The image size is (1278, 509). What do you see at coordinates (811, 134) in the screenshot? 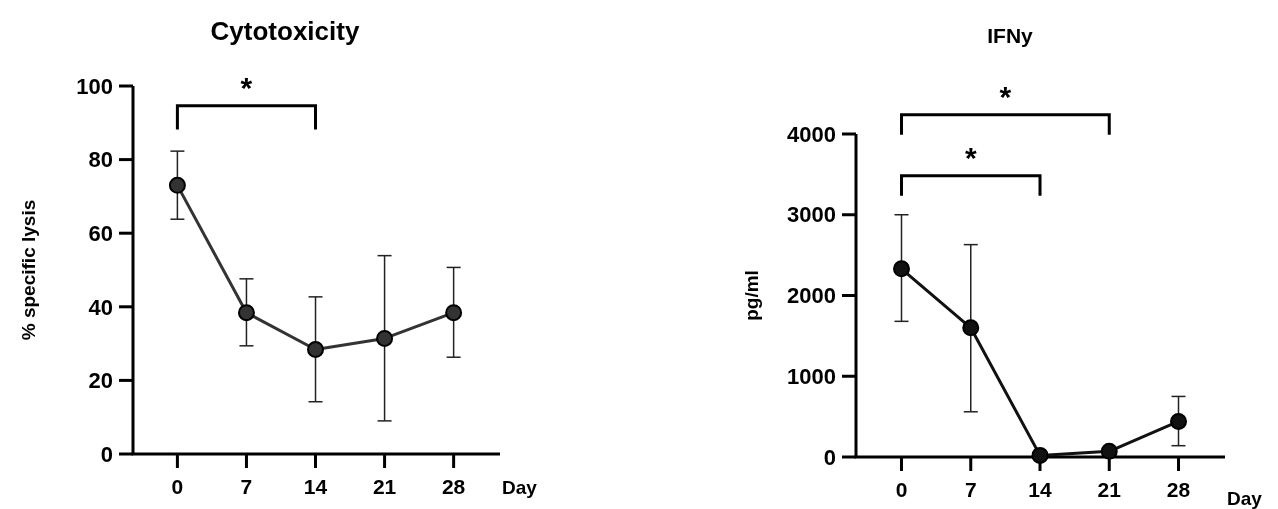
I see `y-tick-label: 4000` at bounding box center [811, 134].